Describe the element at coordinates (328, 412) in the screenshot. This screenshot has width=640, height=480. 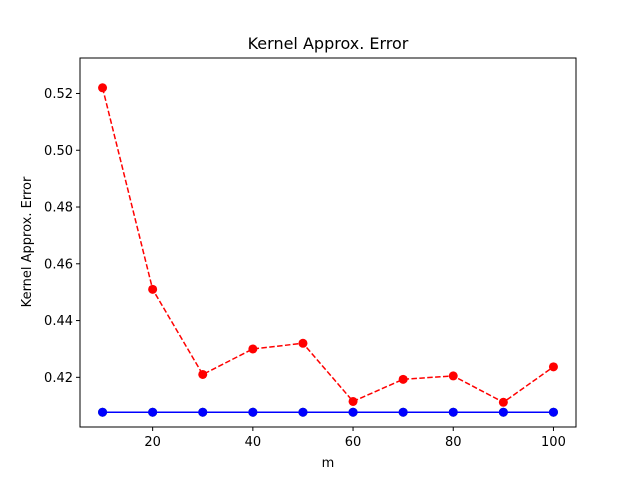
I see `series-blue-solid` at that location.